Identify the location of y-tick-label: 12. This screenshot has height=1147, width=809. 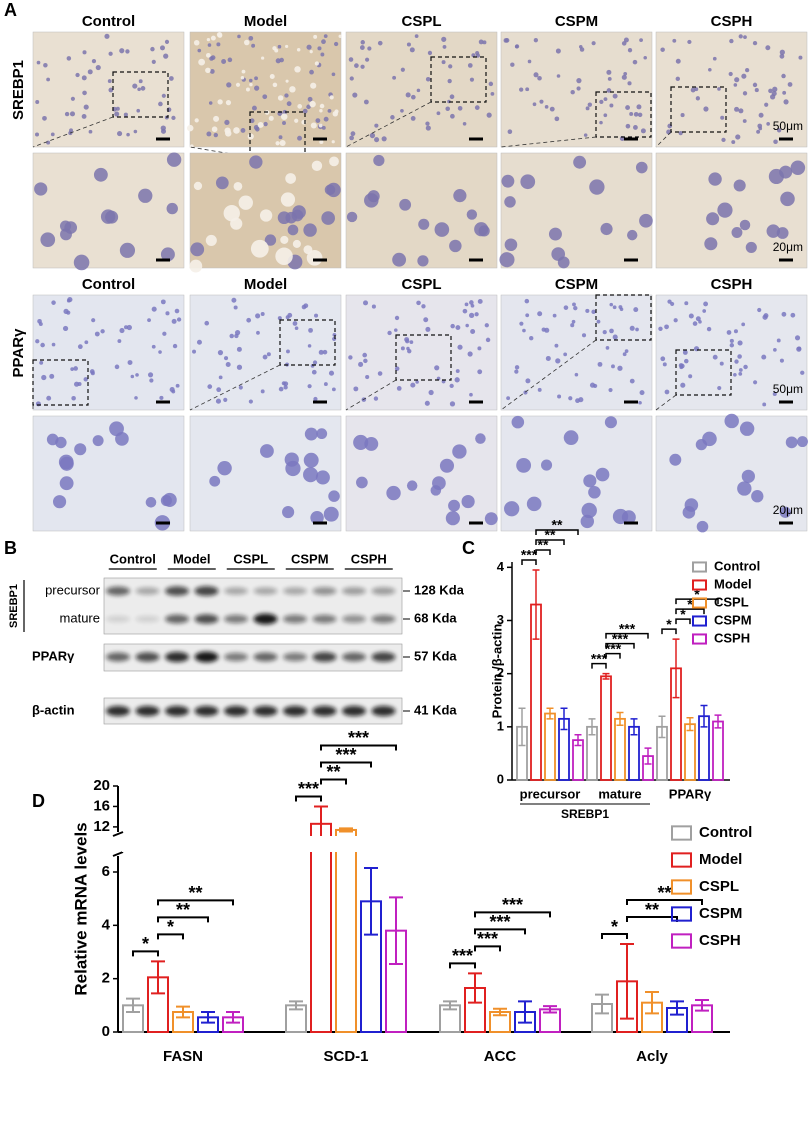
(101, 826).